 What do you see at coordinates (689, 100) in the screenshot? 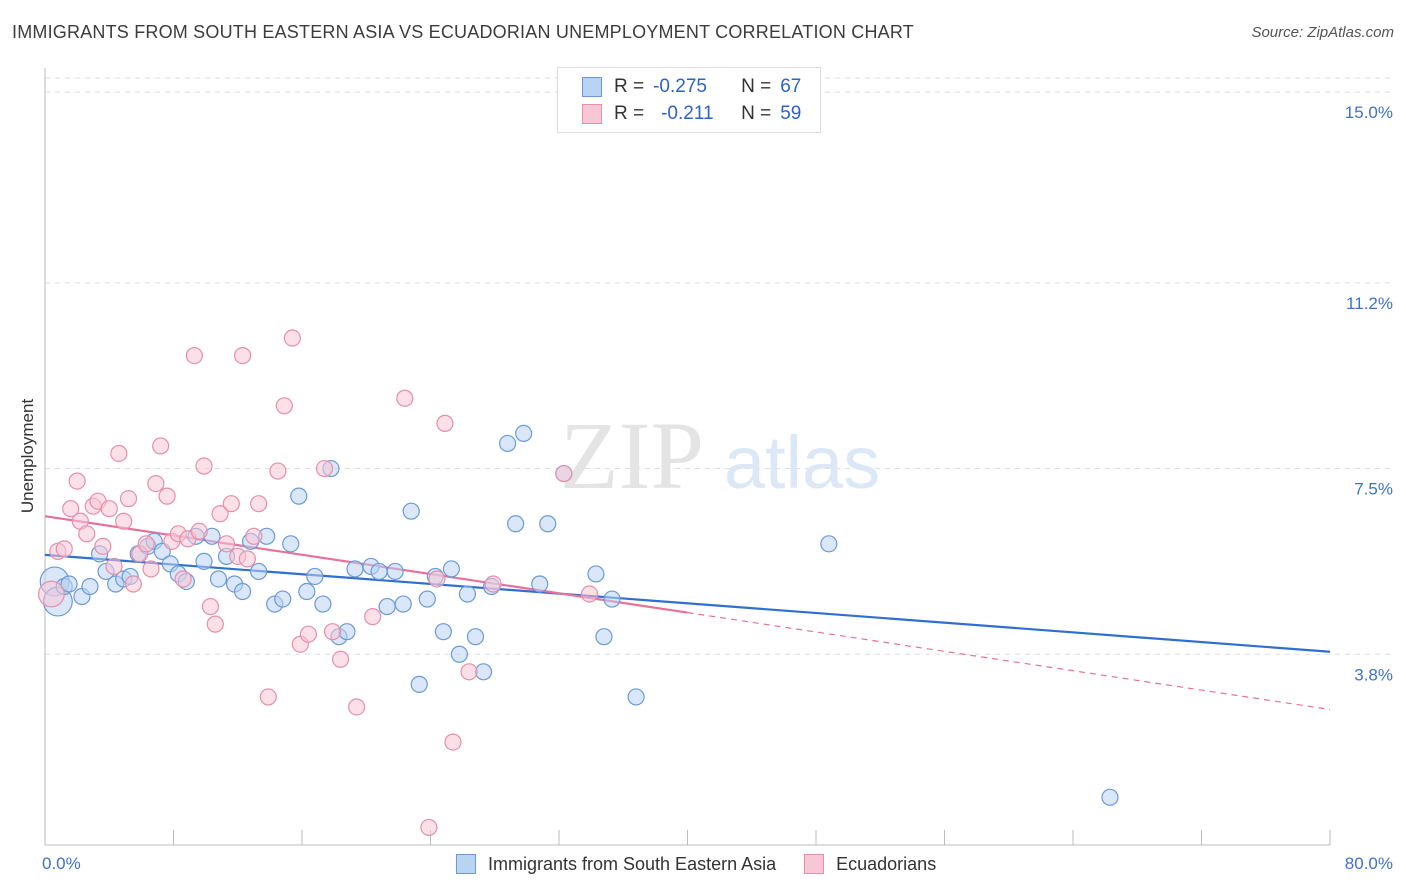
I see `correlation-stats-box: R = -0.275 N = 67 R = -0.211 N = 59` at bounding box center [689, 100].